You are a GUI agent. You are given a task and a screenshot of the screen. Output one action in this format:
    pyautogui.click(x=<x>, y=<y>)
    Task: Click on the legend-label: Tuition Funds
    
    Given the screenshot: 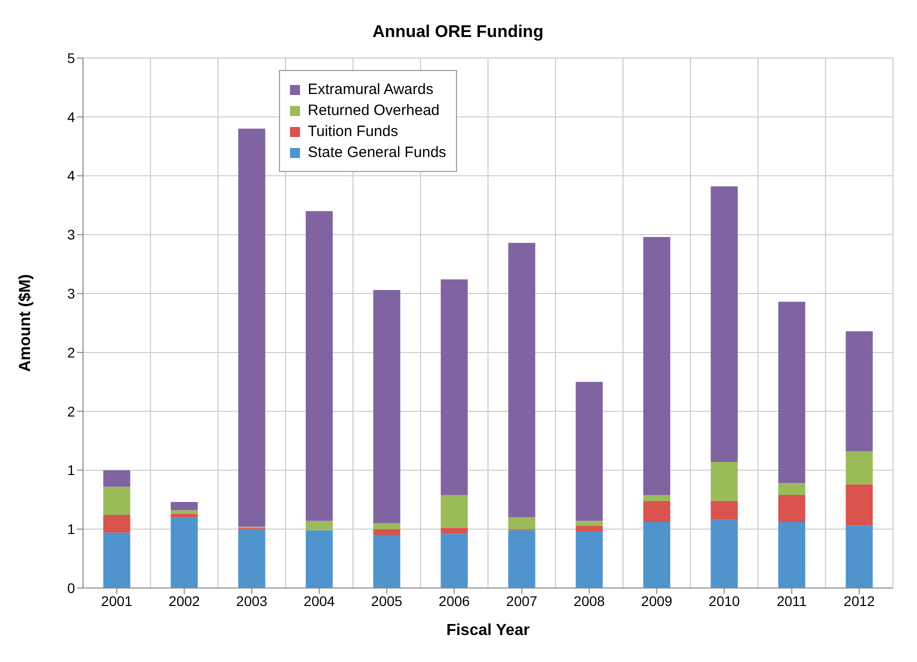 What is the action you would take?
    pyautogui.click(x=353, y=131)
    